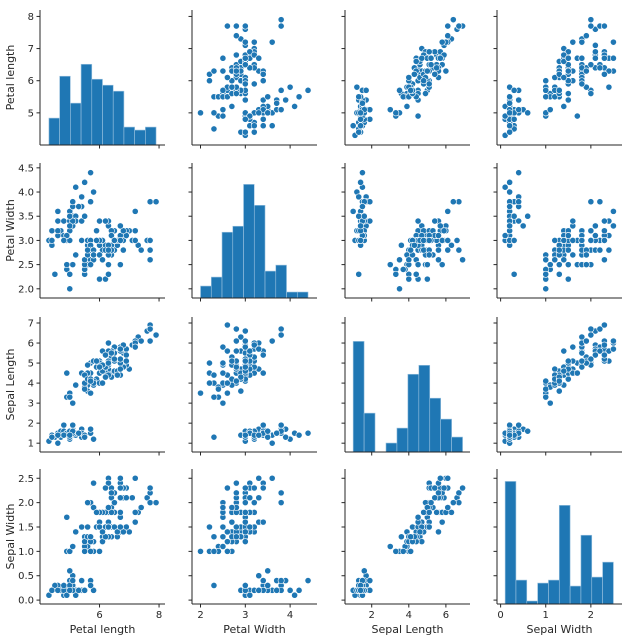  Describe the element at coordinates (10, 536) in the screenshot. I see `y-axis-label: Sepal Width` at that location.